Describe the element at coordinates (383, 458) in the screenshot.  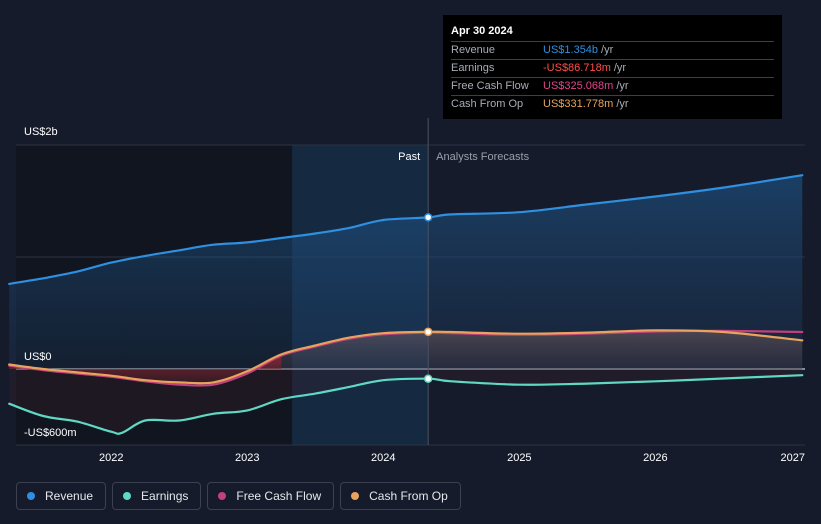
I see `x-axis-tick-label: 2024` at that location.